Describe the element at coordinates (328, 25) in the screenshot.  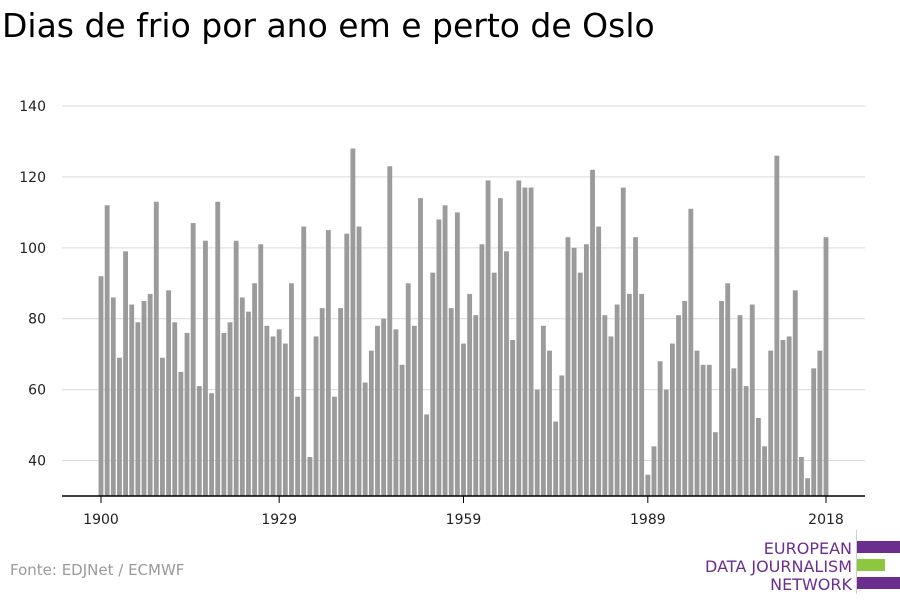
I see `chart-title: Dias de frio por ano em e perto de Oslo` at that location.